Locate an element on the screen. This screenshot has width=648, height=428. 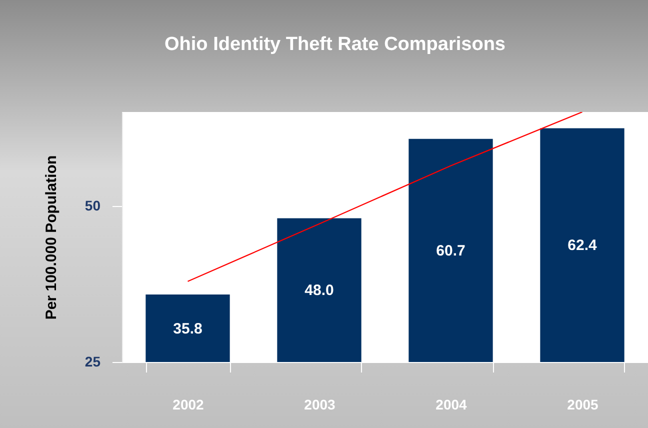
y-axis-title: Per 100.000 Population is located at coordinates (51, 237).